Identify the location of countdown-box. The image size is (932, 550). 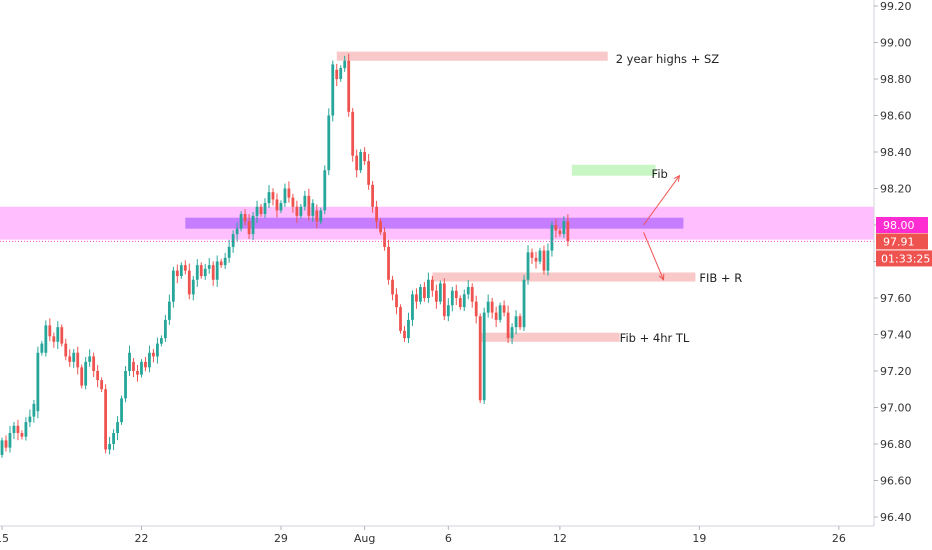
(904, 258).